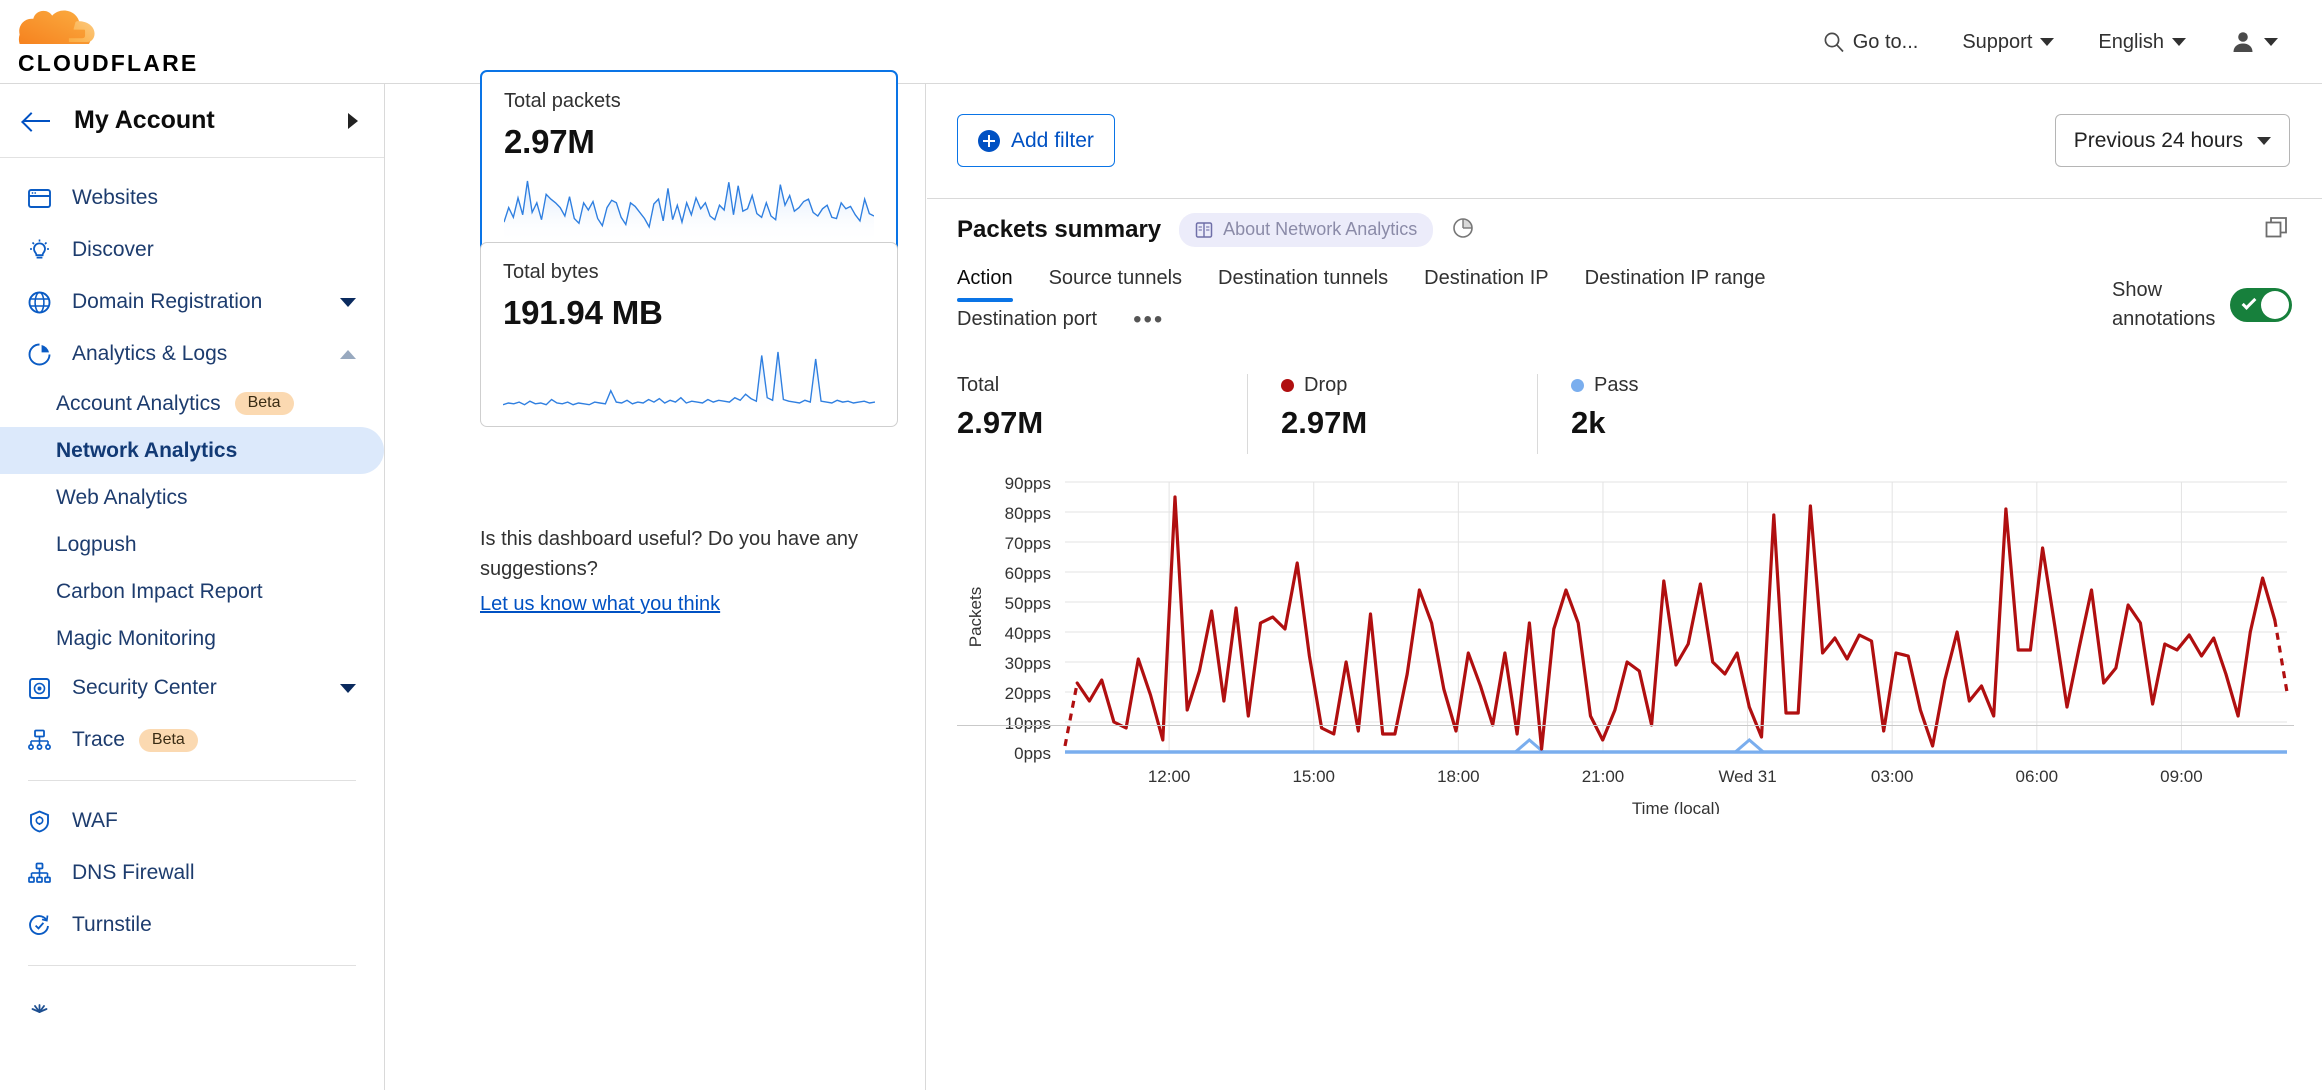 The image size is (2322, 1090). What do you see at coordinates (353, 120) in the screenshot?
I see `account-expand-icon` at bounding box center [353, 120].